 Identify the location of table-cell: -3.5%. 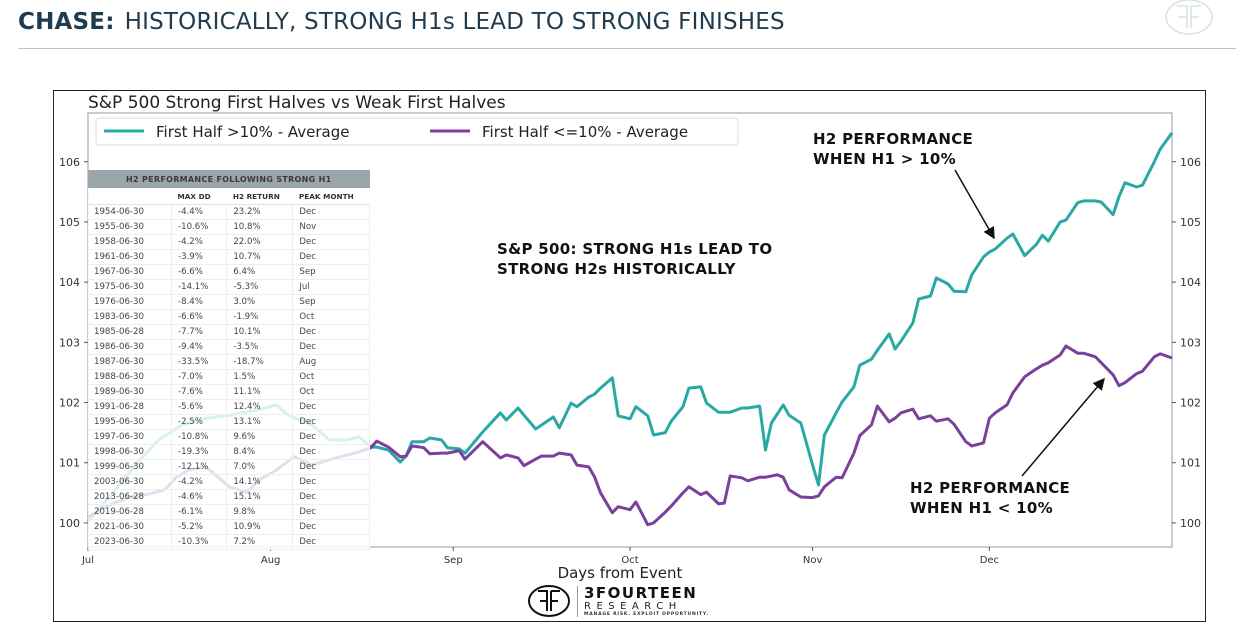
(260, 347).